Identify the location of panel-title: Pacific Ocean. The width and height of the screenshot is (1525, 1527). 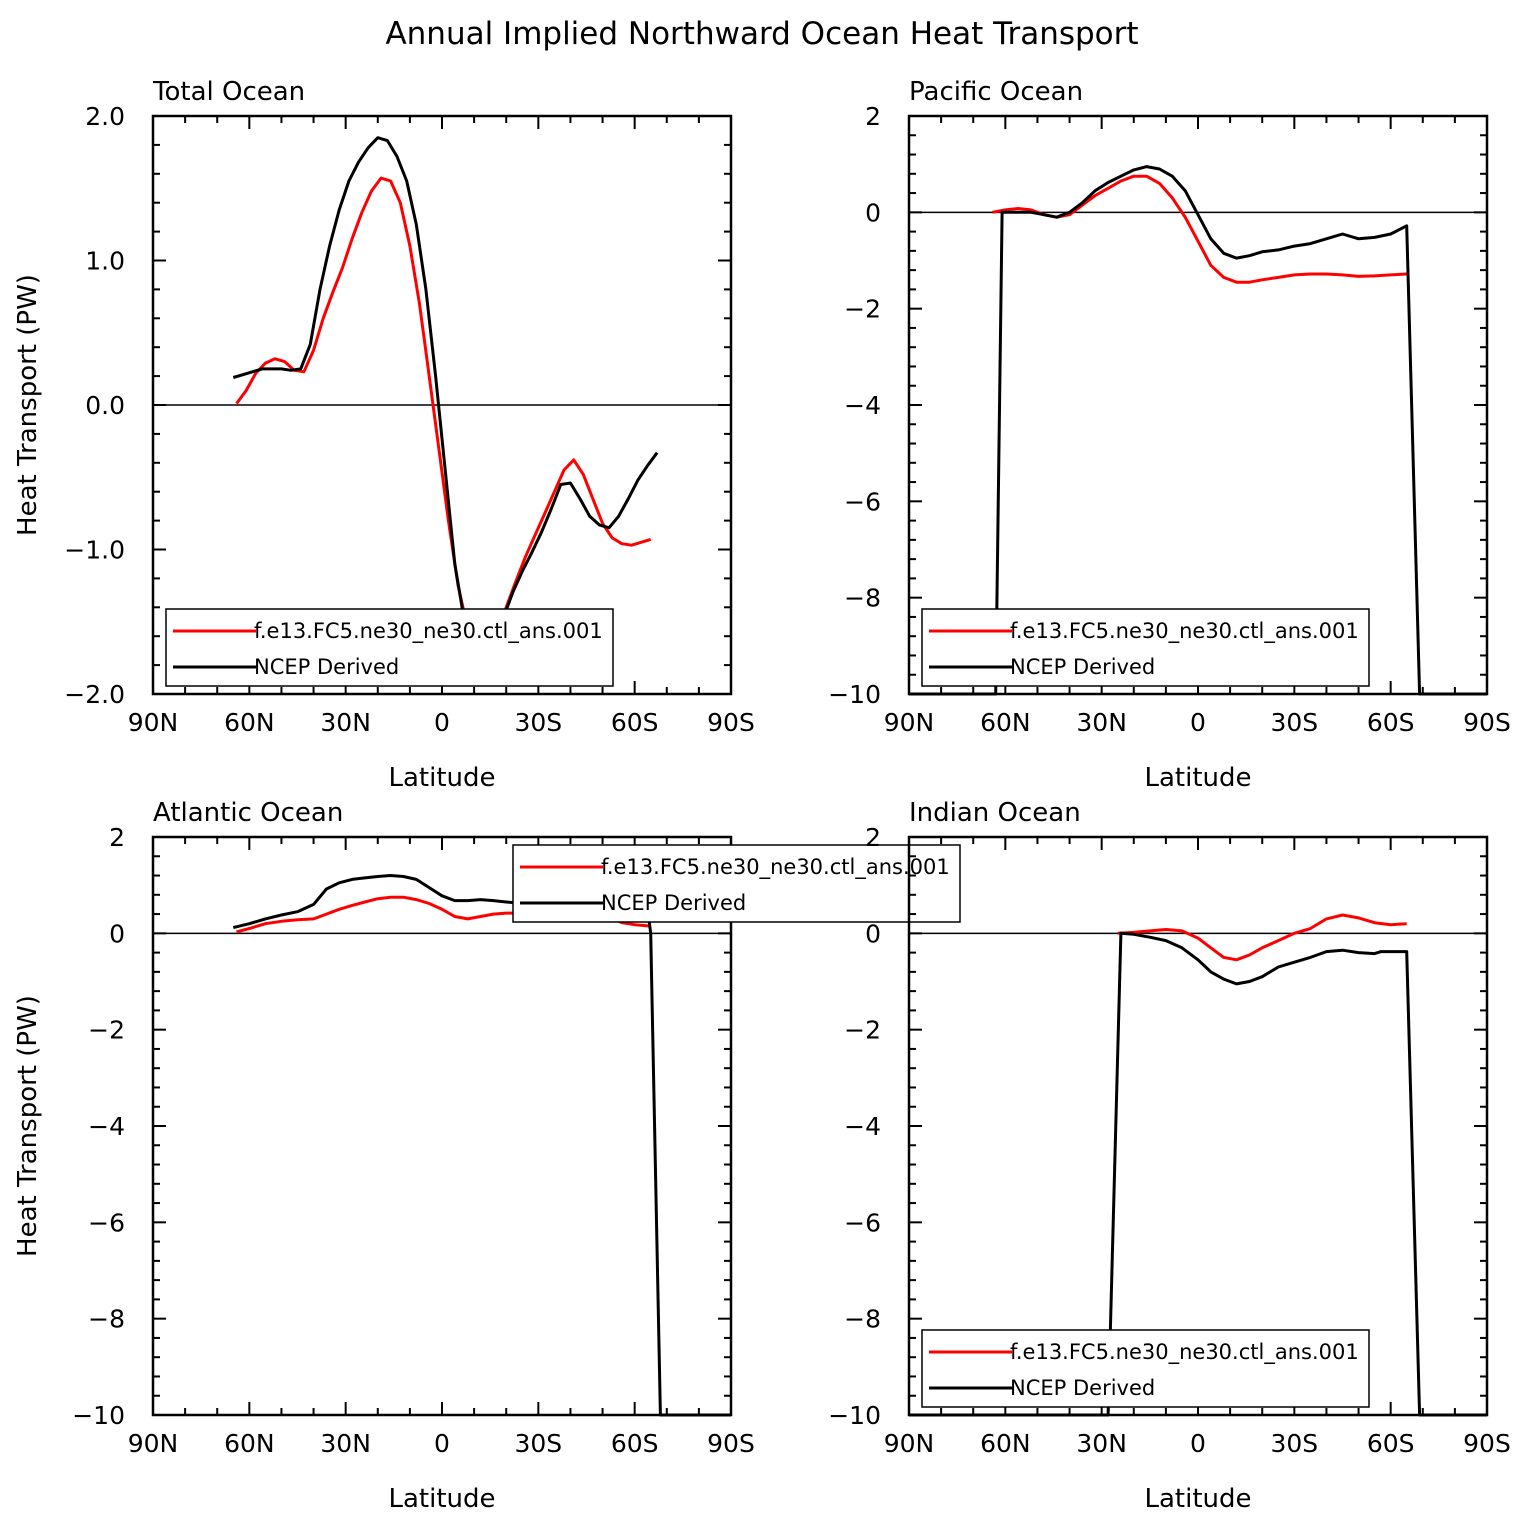
(996, 92).